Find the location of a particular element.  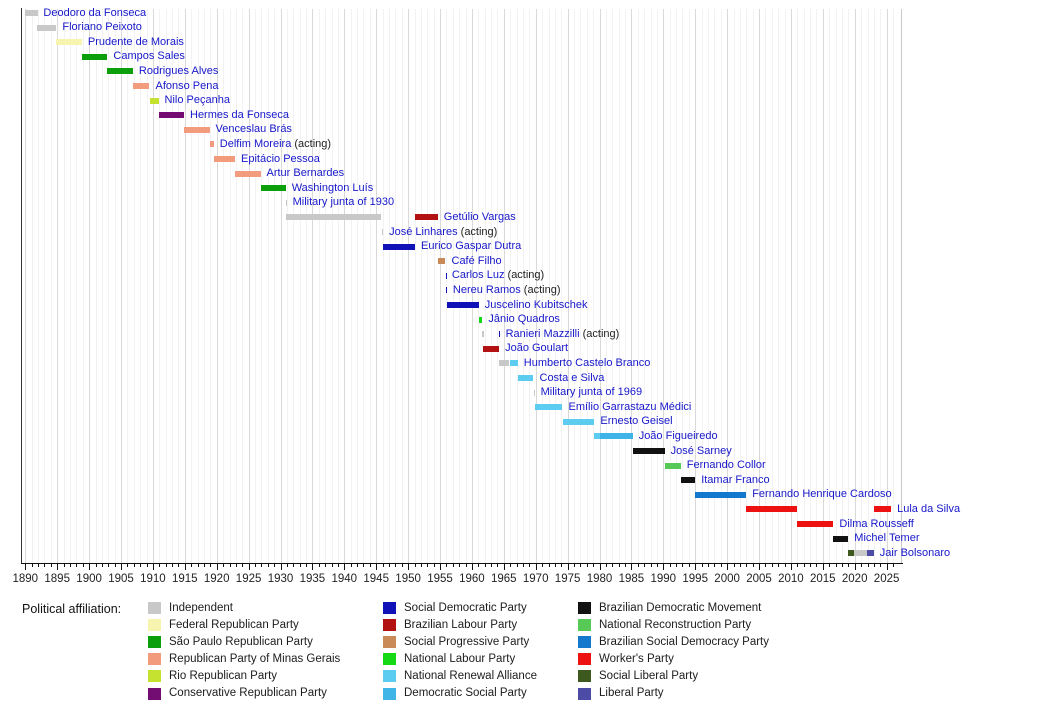

legend-label-conservative_republican: Conservative Republican Party is located at coordinates (248, 693).